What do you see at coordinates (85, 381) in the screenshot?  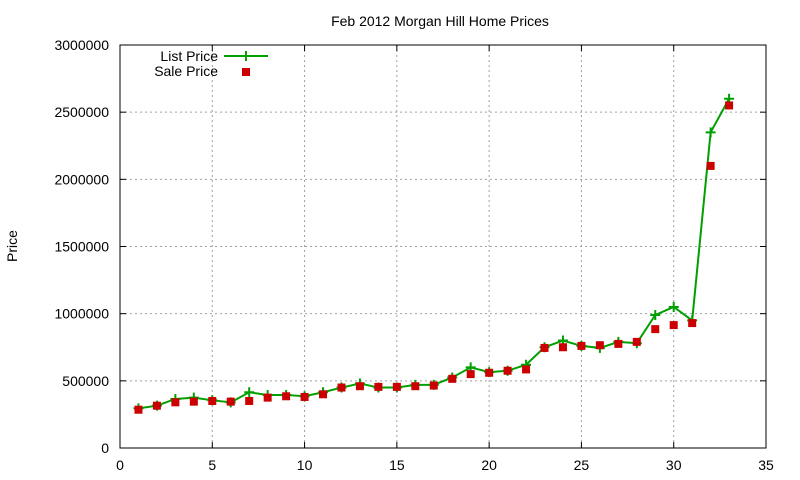 I see `y-tick-label: 500000` at bounding box center [85, 381].